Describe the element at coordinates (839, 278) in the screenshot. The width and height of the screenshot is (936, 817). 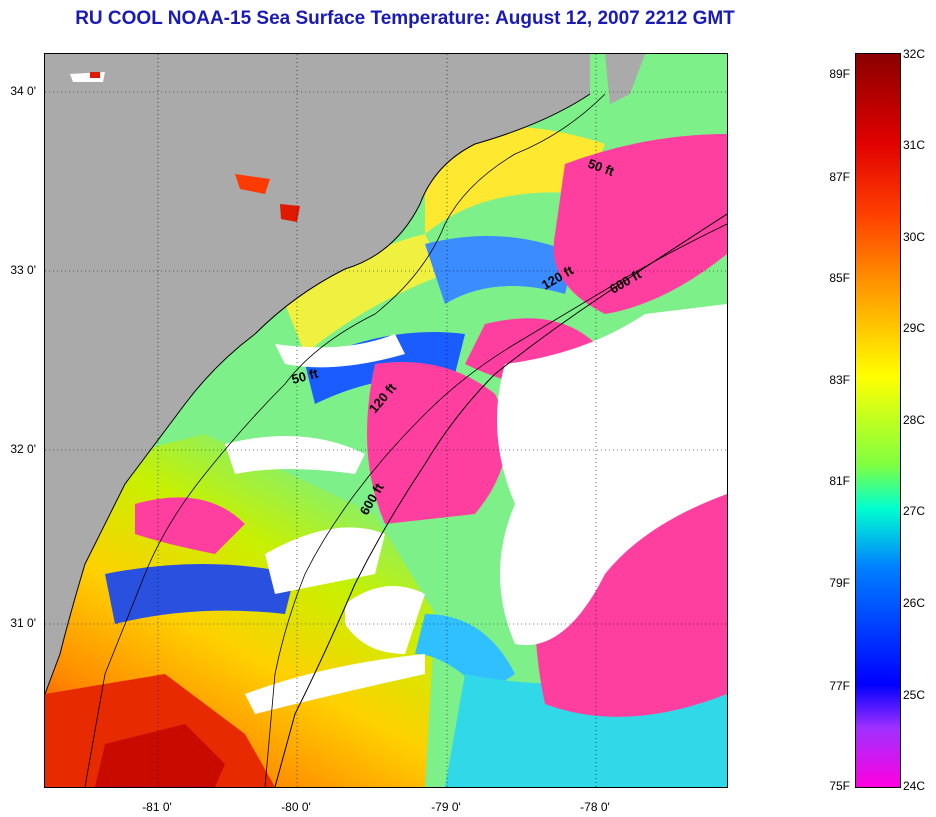
I see `colorbar-f-85: 85F` at that location.